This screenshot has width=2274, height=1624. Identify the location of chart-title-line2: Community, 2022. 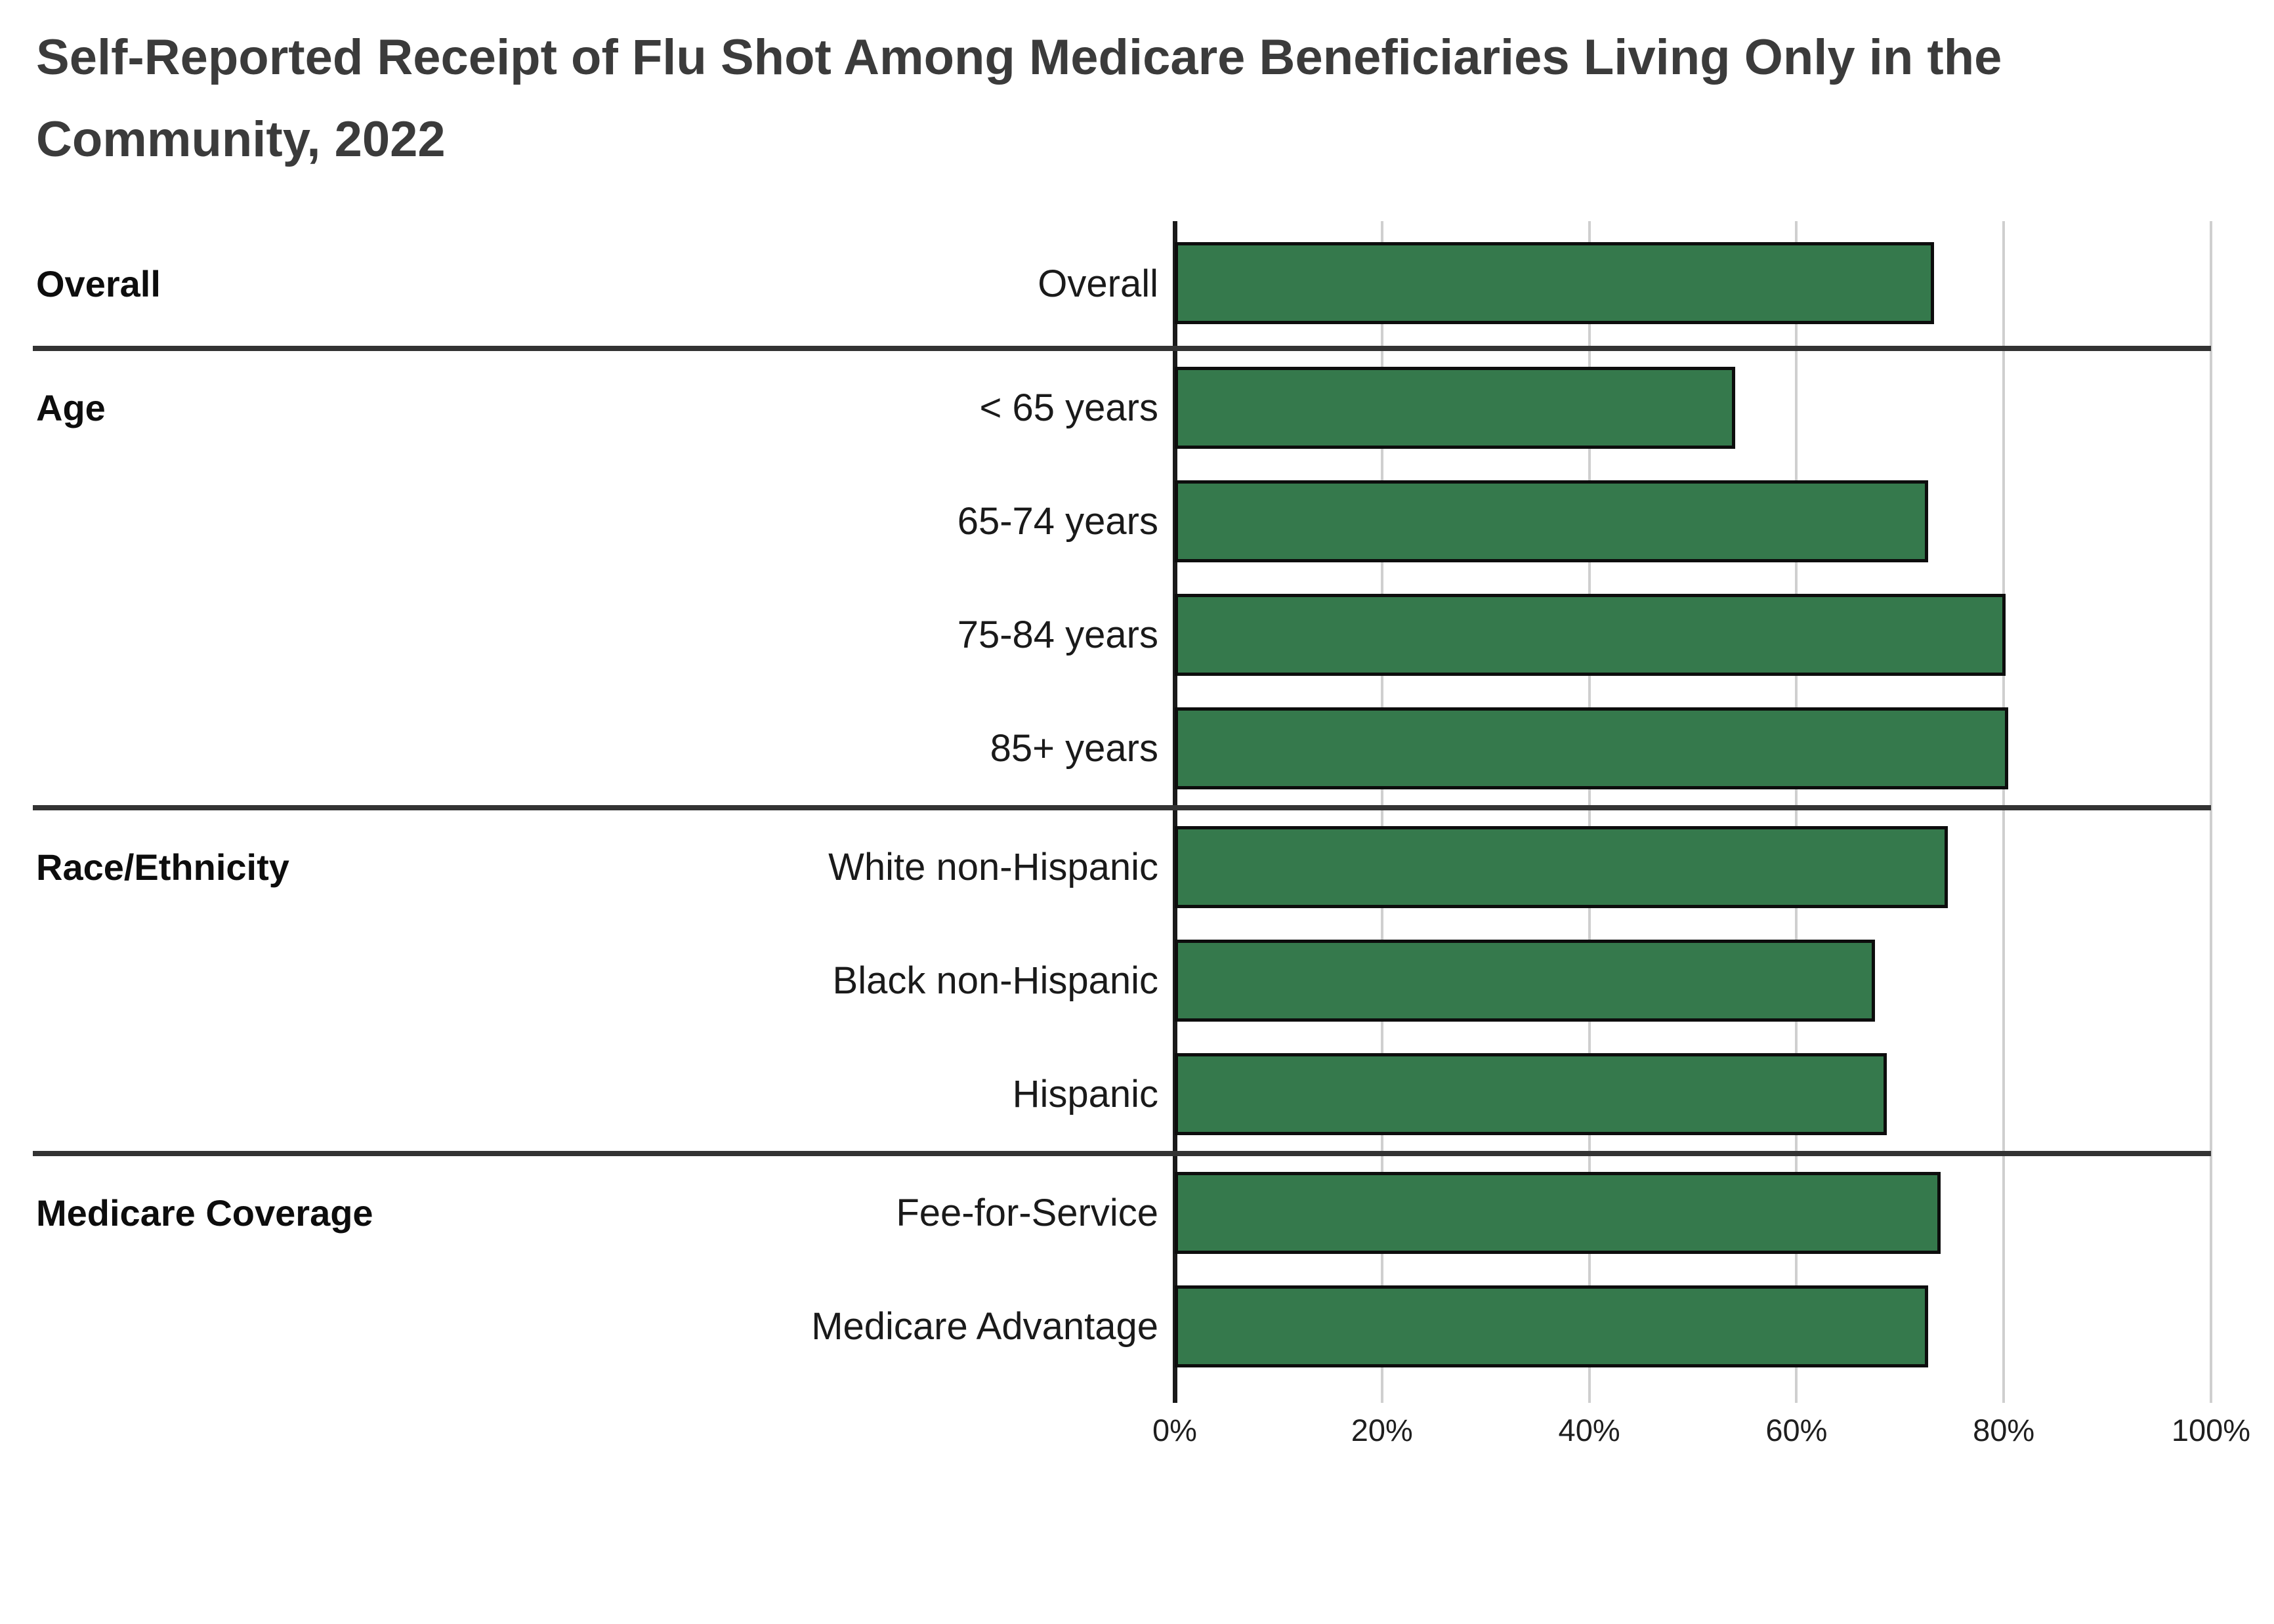
(241, 139).